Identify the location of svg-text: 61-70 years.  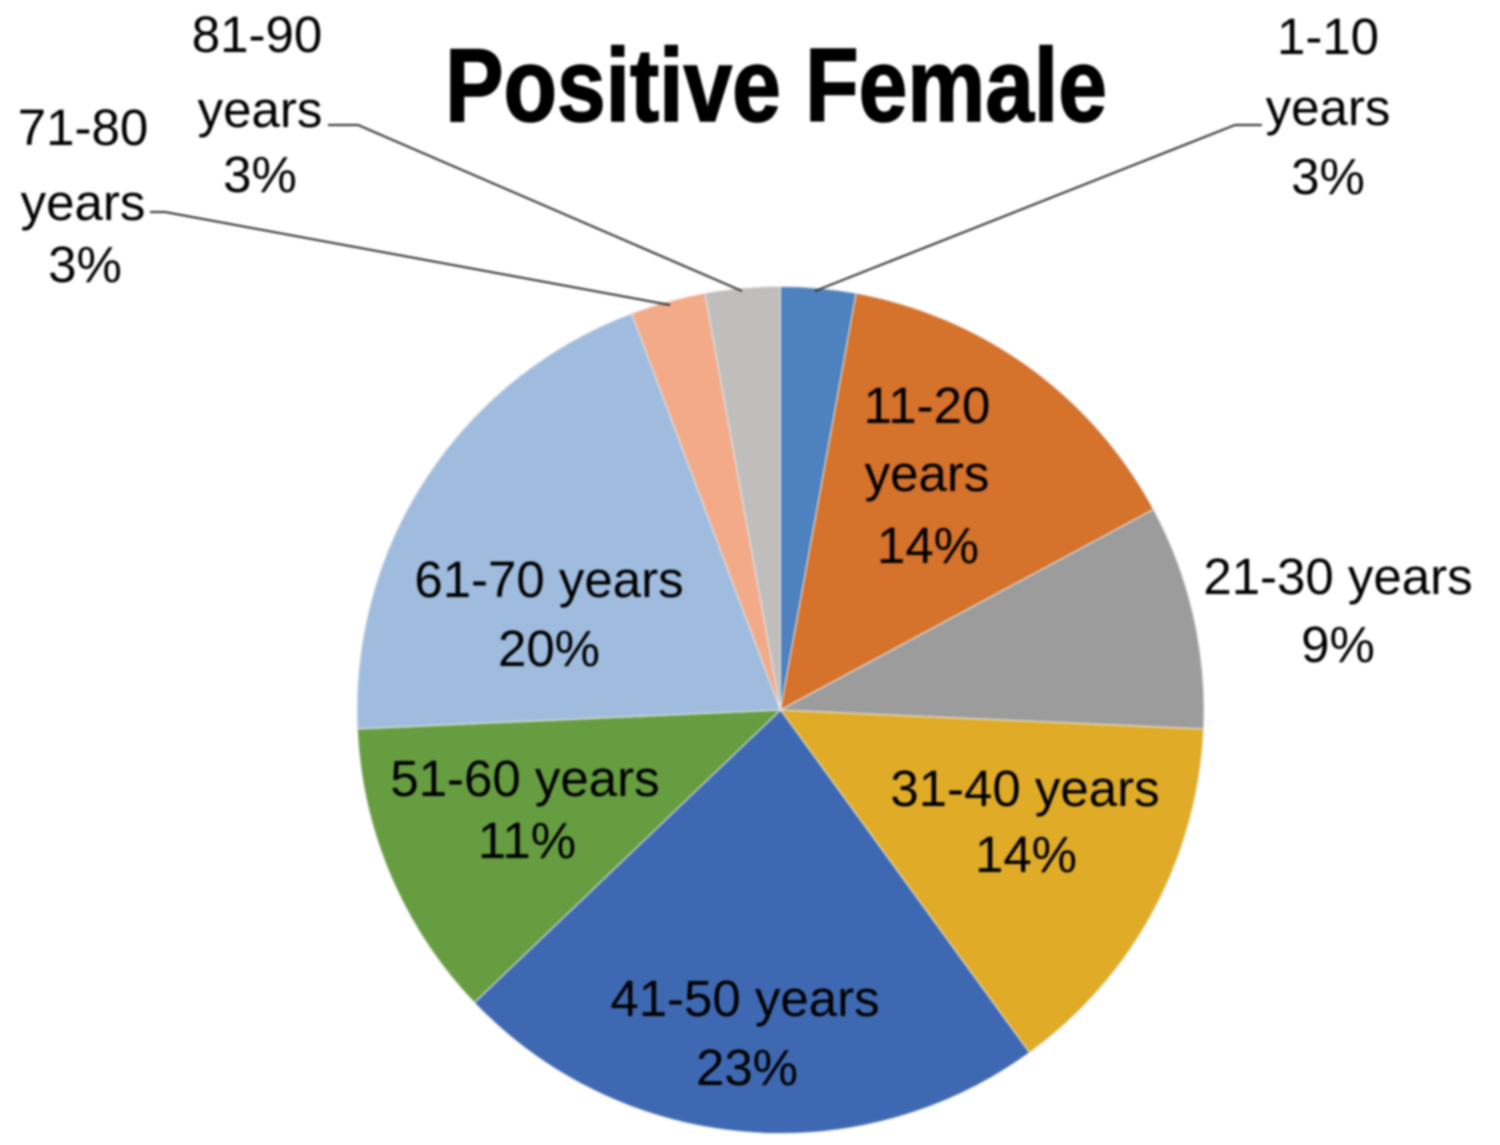
(548, 579).